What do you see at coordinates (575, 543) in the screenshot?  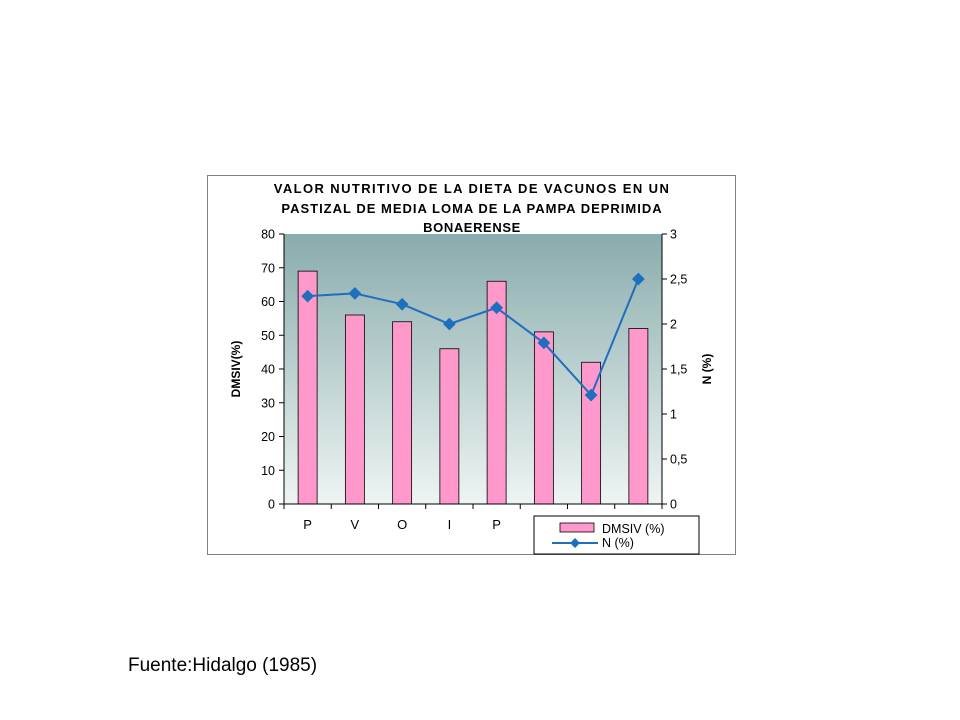 I see `legend-line-marker` at bounding box center [575, 543].